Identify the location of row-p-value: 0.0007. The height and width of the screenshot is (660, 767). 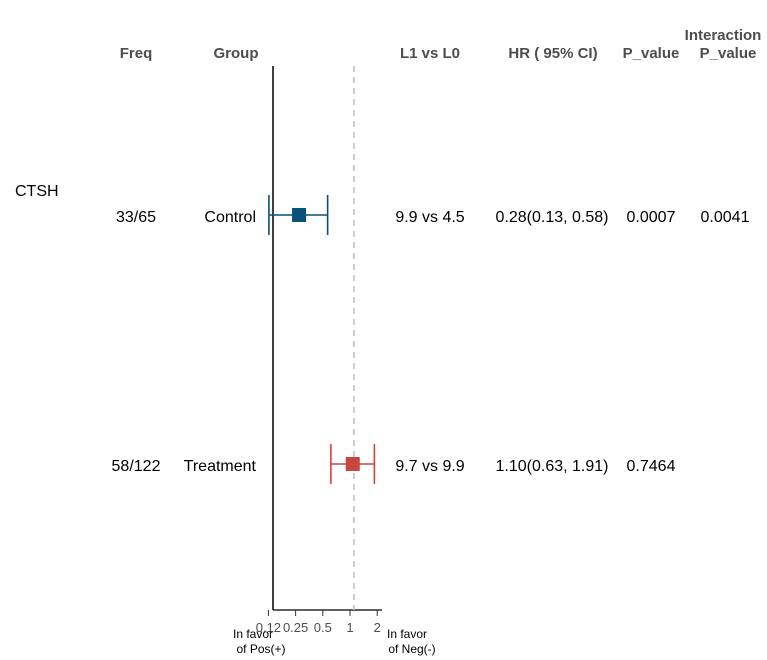
(651, 217).